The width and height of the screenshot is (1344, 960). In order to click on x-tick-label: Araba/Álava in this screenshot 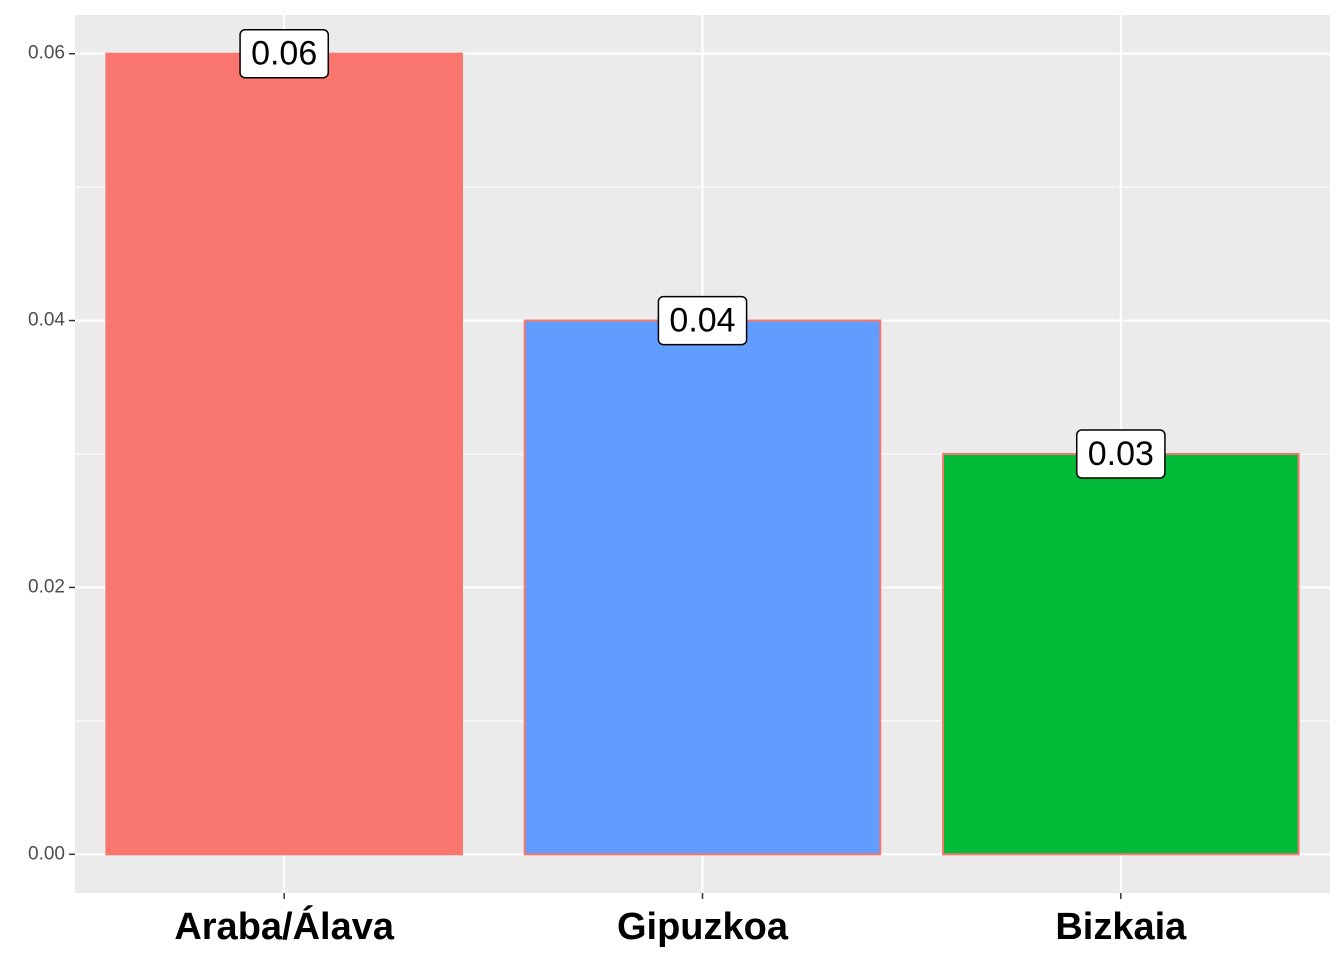, I will do `click(284, 926)`.